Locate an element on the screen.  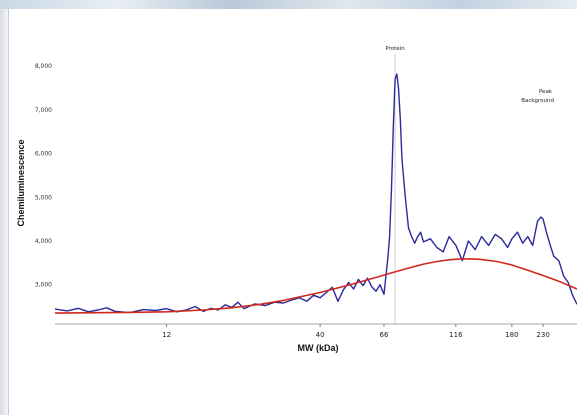
y-tick-label: 3,000 is located at coordinates (43, 285).